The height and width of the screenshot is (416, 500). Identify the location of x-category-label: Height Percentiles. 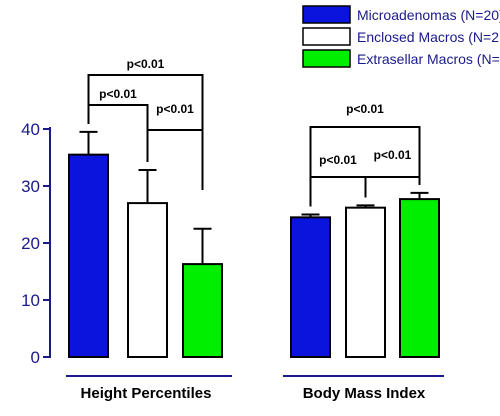
(146, 393).